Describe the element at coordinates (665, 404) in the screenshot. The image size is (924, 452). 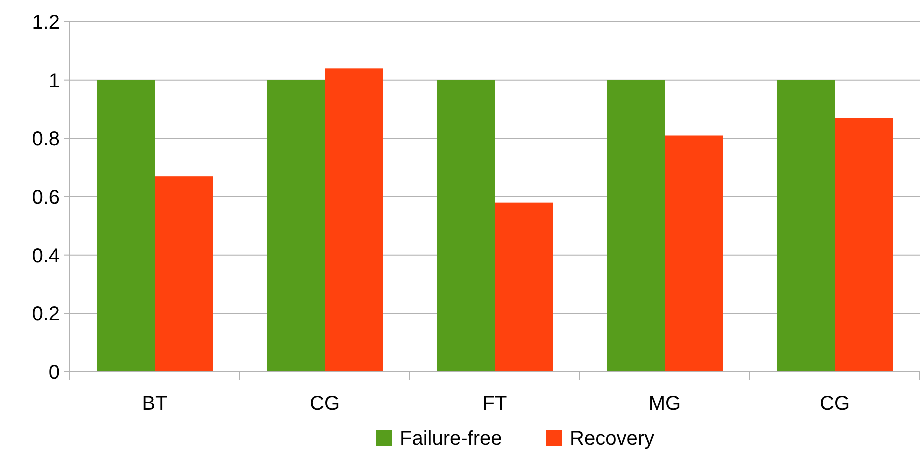
I see `x-tick-label: MG` at that location.